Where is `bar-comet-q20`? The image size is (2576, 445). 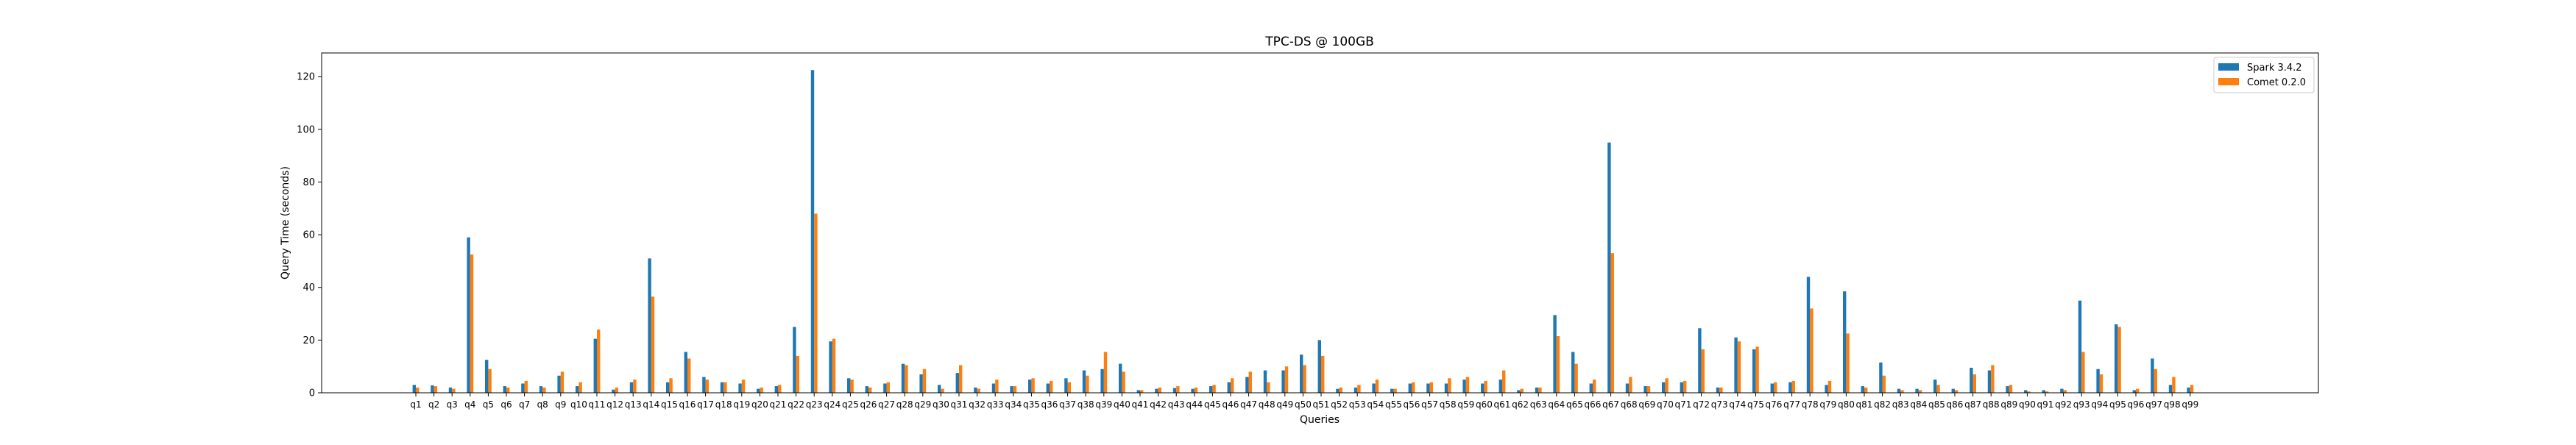
bar-comet-q20 is located at coordinates (761, 390).